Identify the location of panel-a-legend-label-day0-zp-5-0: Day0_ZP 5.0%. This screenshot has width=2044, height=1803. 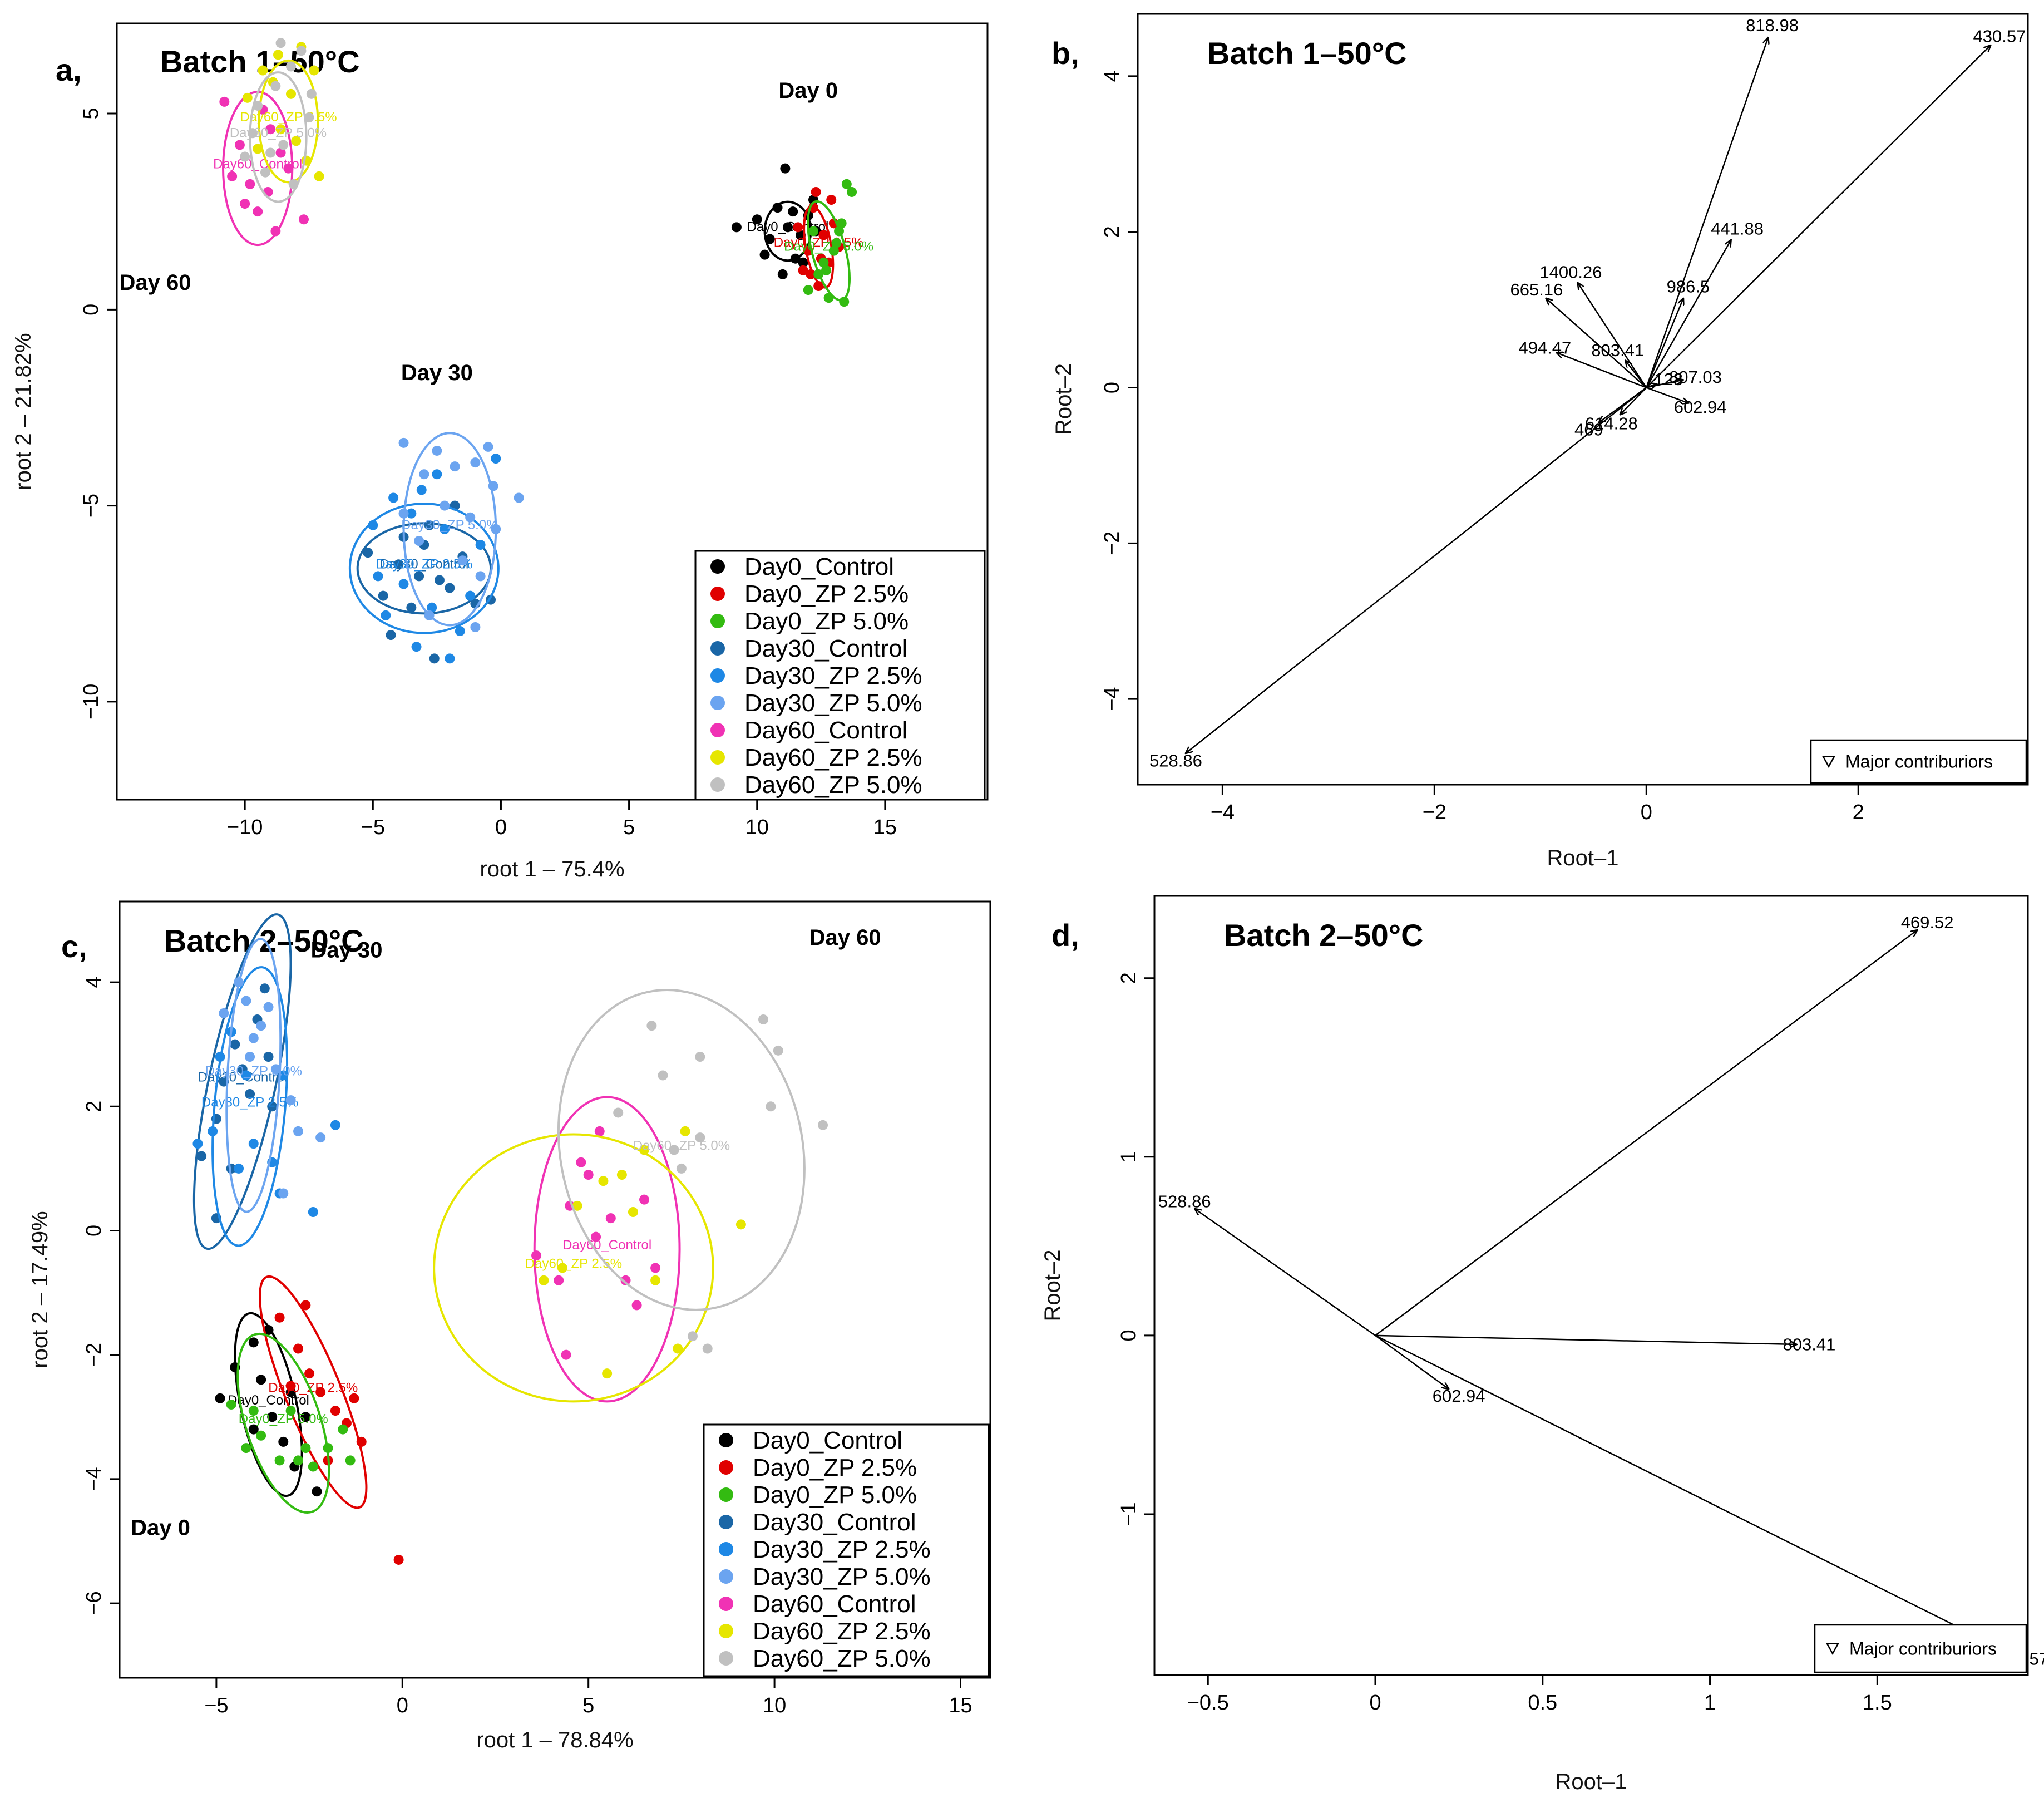
(826, 621).